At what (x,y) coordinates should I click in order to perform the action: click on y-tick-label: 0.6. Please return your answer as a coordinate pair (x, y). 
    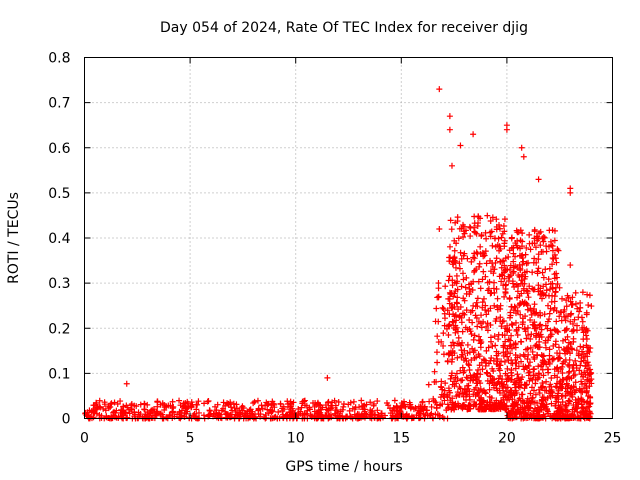
    Looking at the image, I should click on (59, 149).